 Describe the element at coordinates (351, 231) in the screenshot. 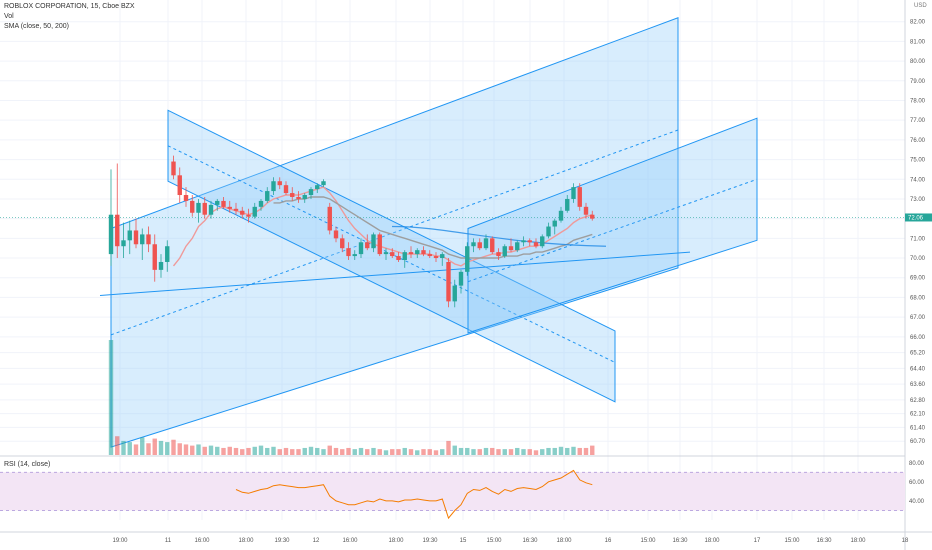

I see `candles` at that location.